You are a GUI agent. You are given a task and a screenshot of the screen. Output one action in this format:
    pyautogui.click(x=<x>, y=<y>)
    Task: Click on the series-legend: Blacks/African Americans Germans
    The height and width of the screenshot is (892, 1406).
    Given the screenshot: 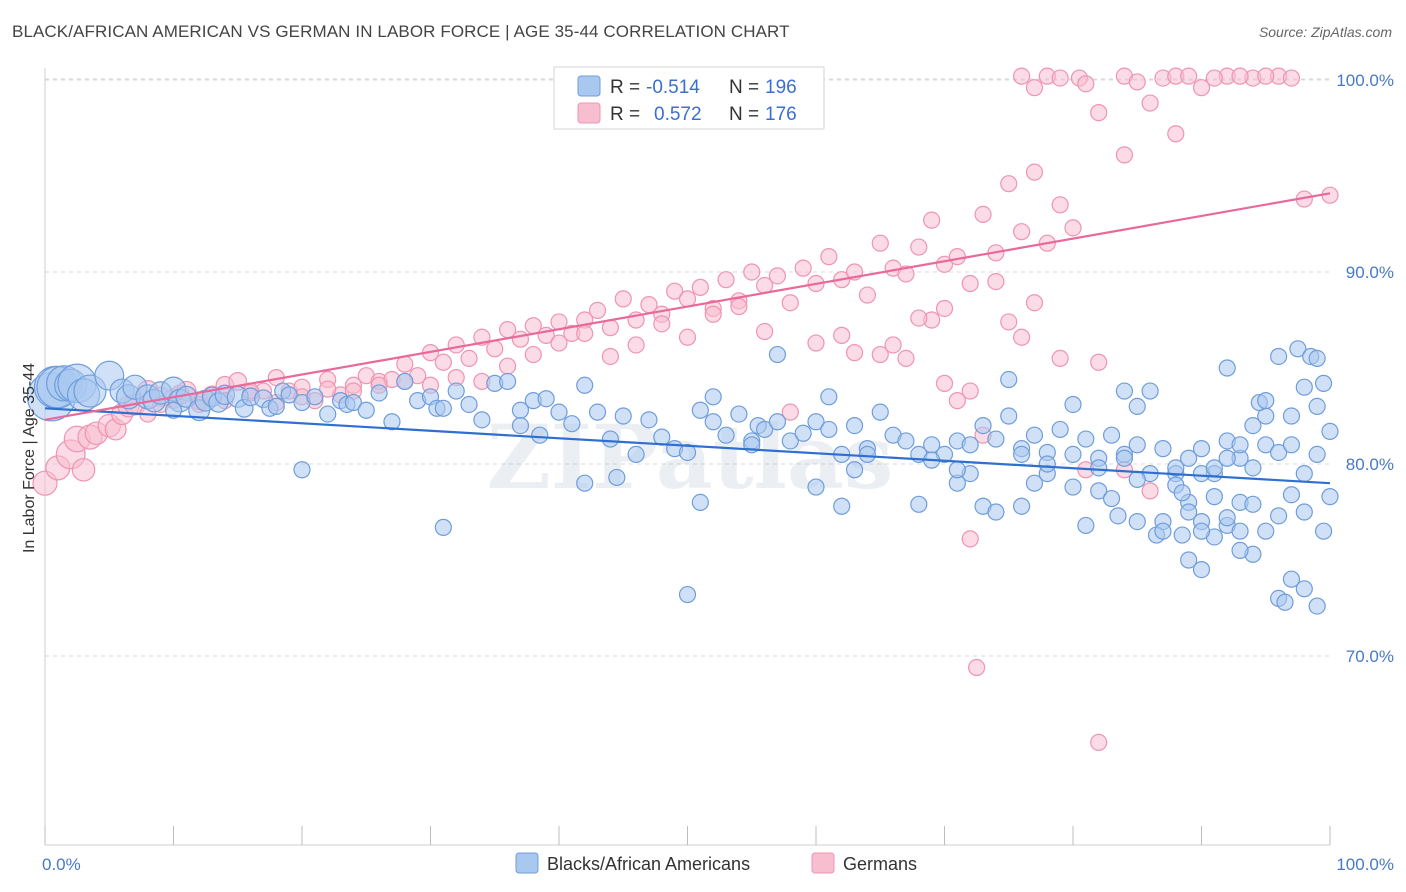 What is the action you would take?
    pyautogui.click(x=716, y=863)
    